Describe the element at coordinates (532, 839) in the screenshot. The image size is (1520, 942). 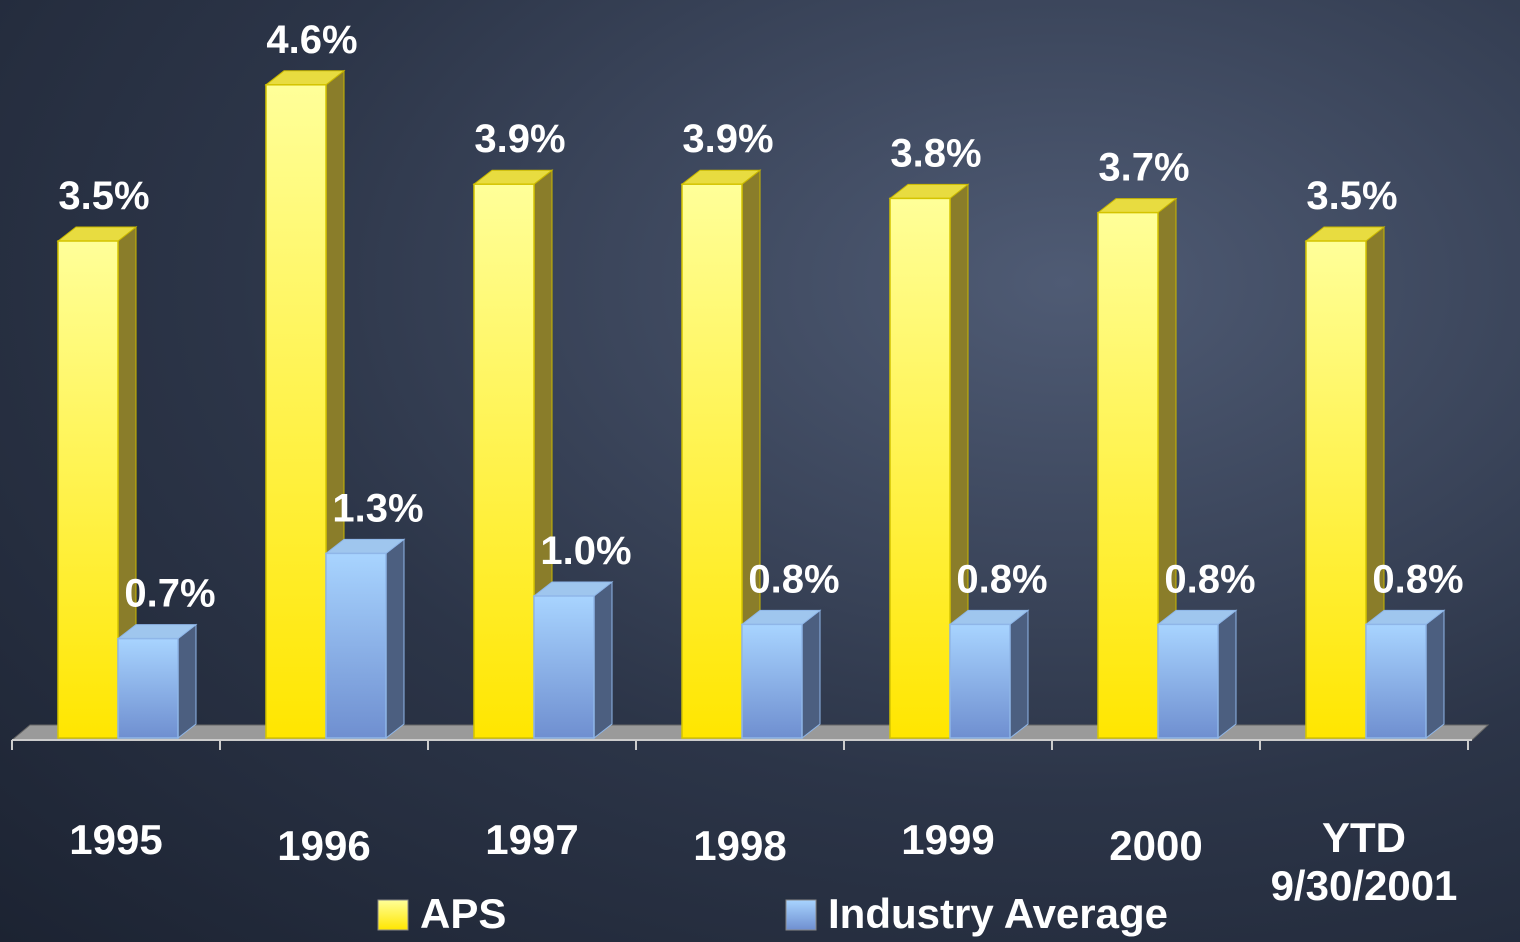
I see `x-tick-label: 1997` at that location.